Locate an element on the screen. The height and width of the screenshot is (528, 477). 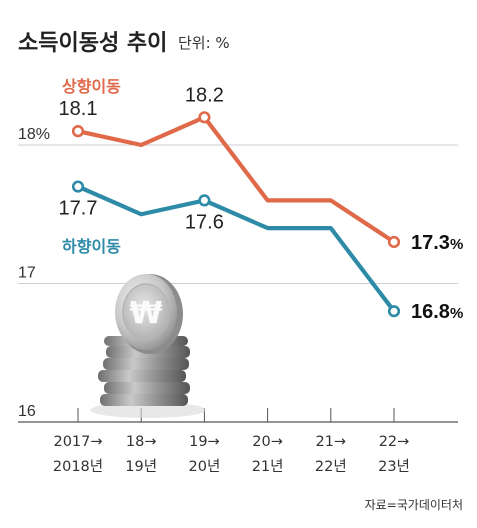
y-axis-ticks: 16 17 18% is located at coordinates (34, 273).